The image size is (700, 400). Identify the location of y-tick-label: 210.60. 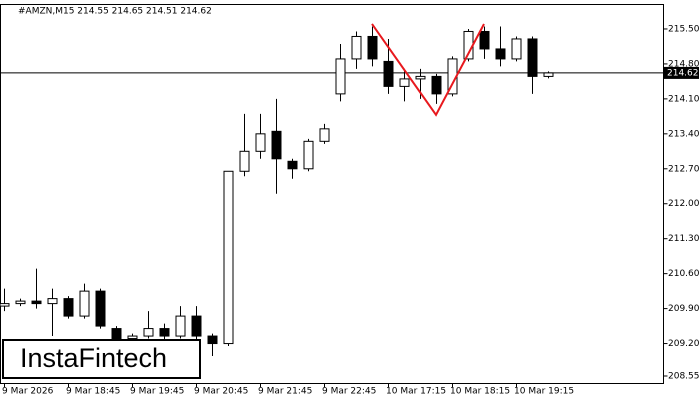
(684, 274).